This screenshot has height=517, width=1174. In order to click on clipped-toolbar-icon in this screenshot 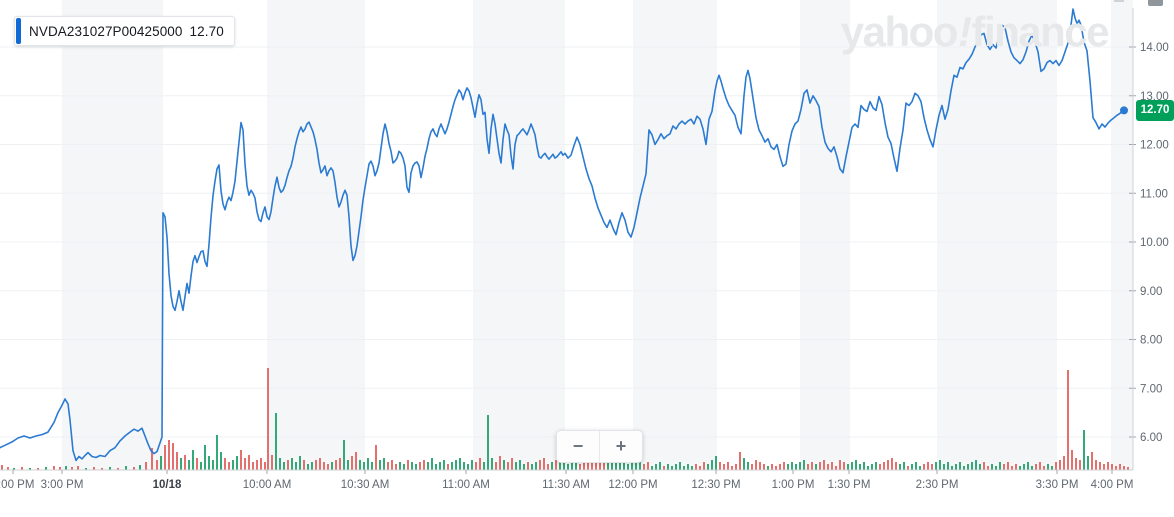, I will do `click(1155, 3)`.